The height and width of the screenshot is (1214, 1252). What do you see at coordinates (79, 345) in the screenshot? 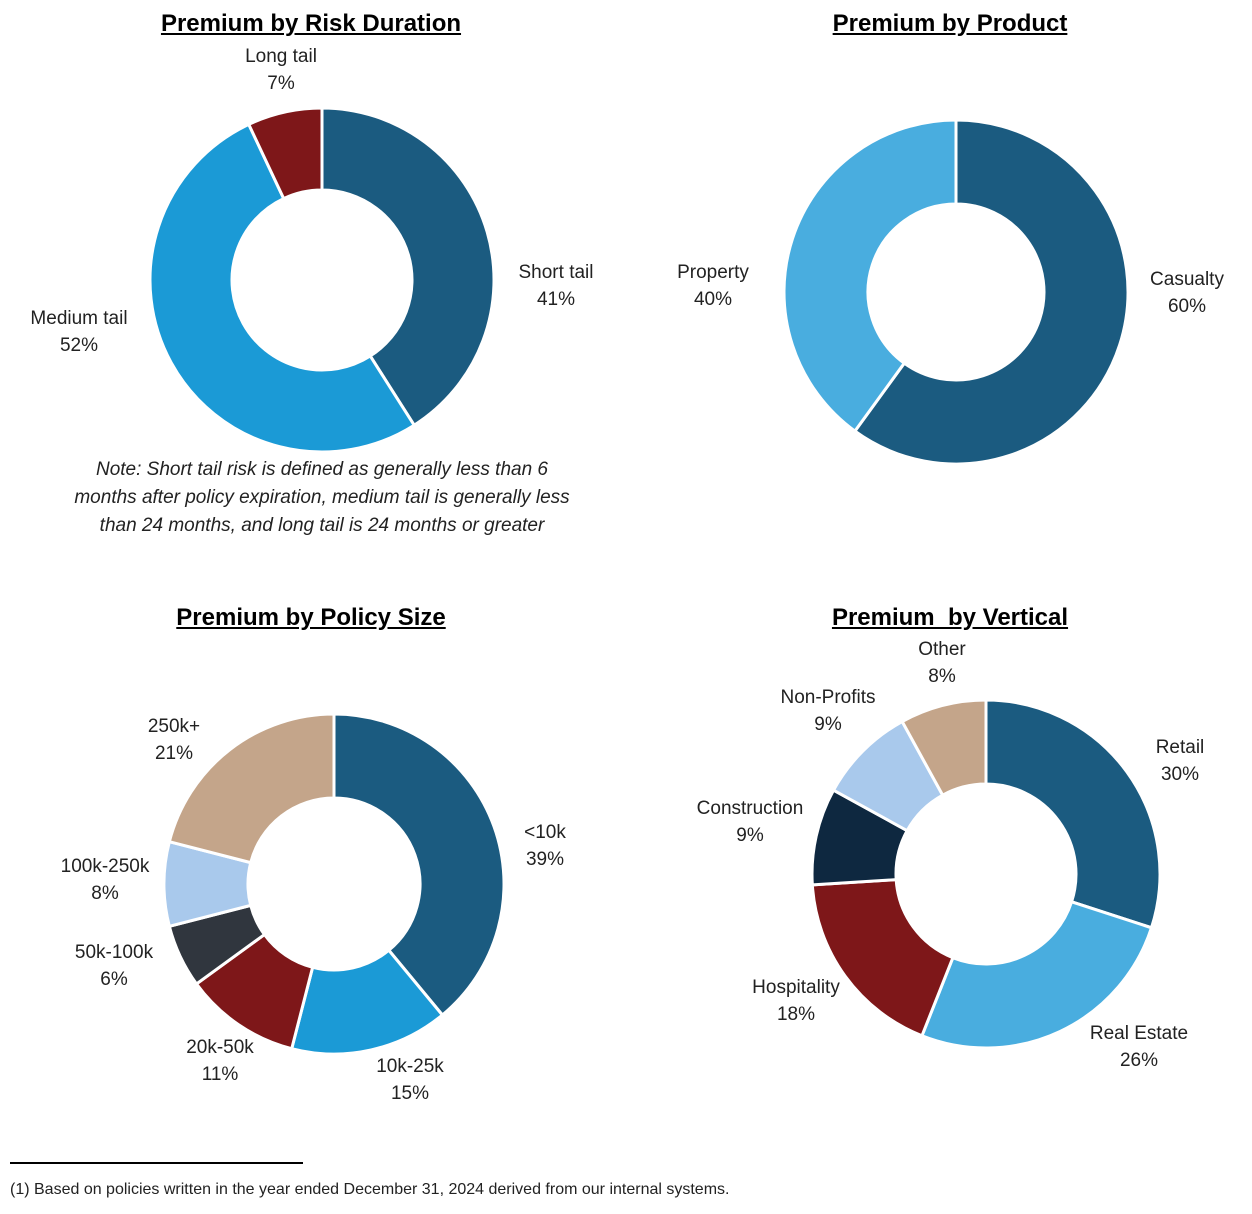
I see `value-label-medium-tail: 52%` at bounding box center [79, 345].